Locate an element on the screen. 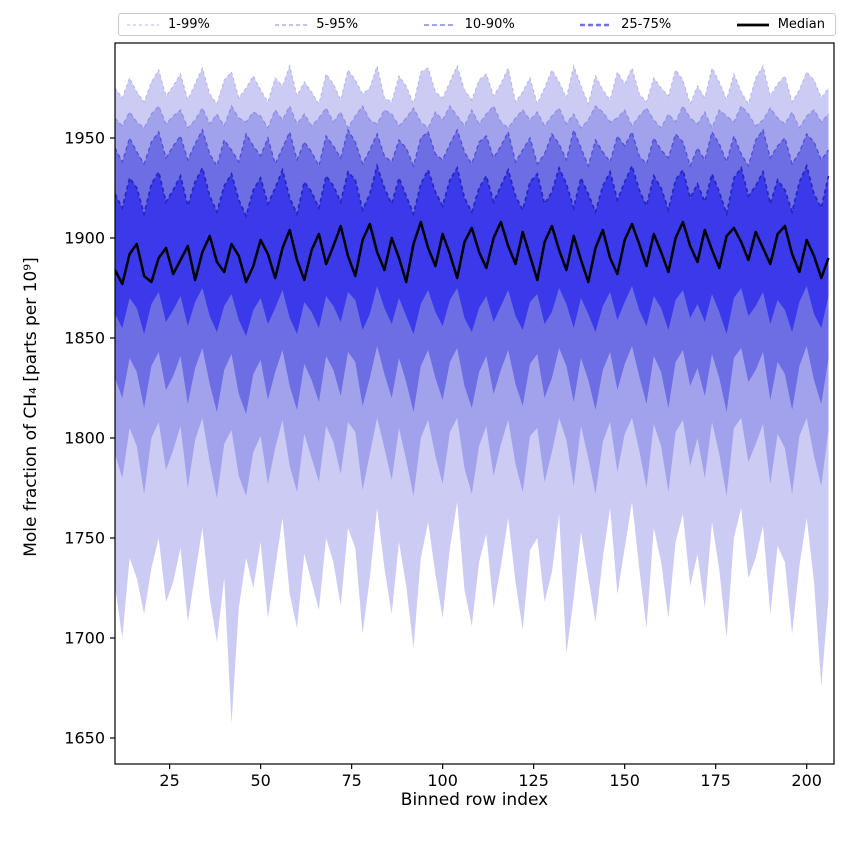  legend-label: Median is located at coordinates (801, 24).